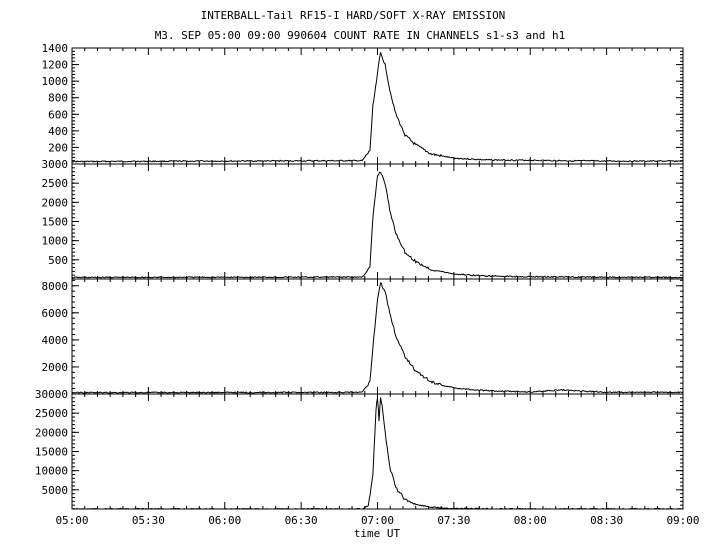  I want to click on y-tick-label: 15000, so click(51, 452).